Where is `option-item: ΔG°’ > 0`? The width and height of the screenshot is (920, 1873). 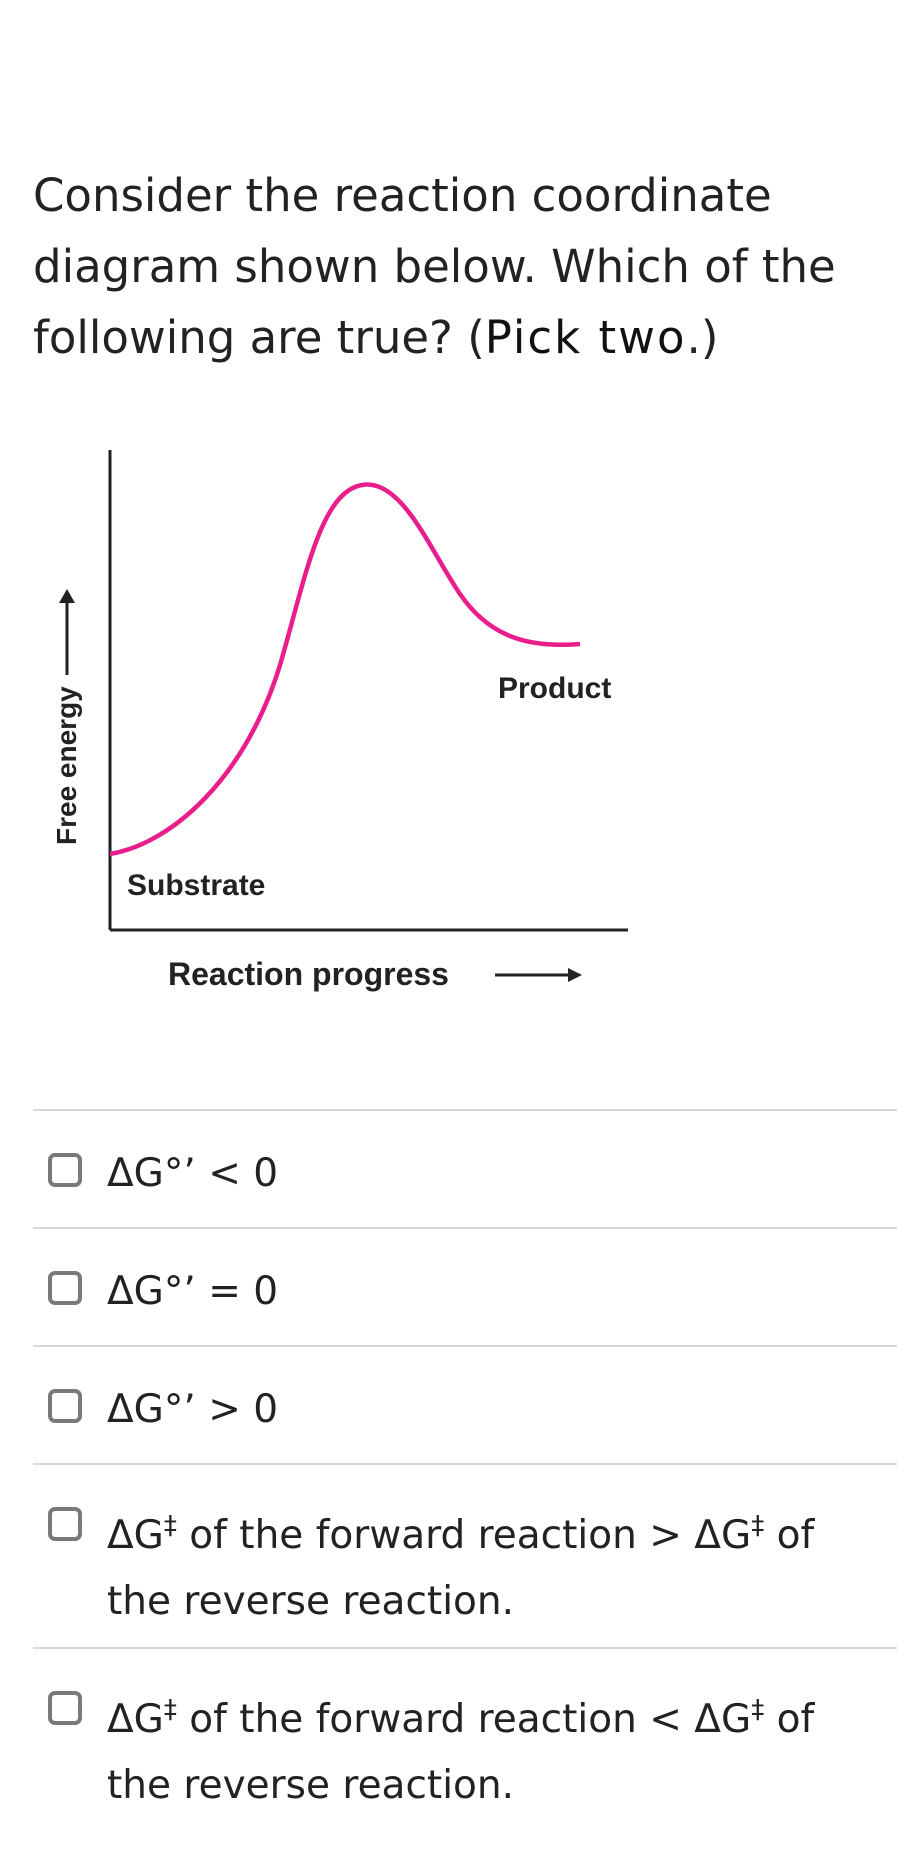
option-item: ΔG°’ > 0 is located at coordinates (465, 1404).